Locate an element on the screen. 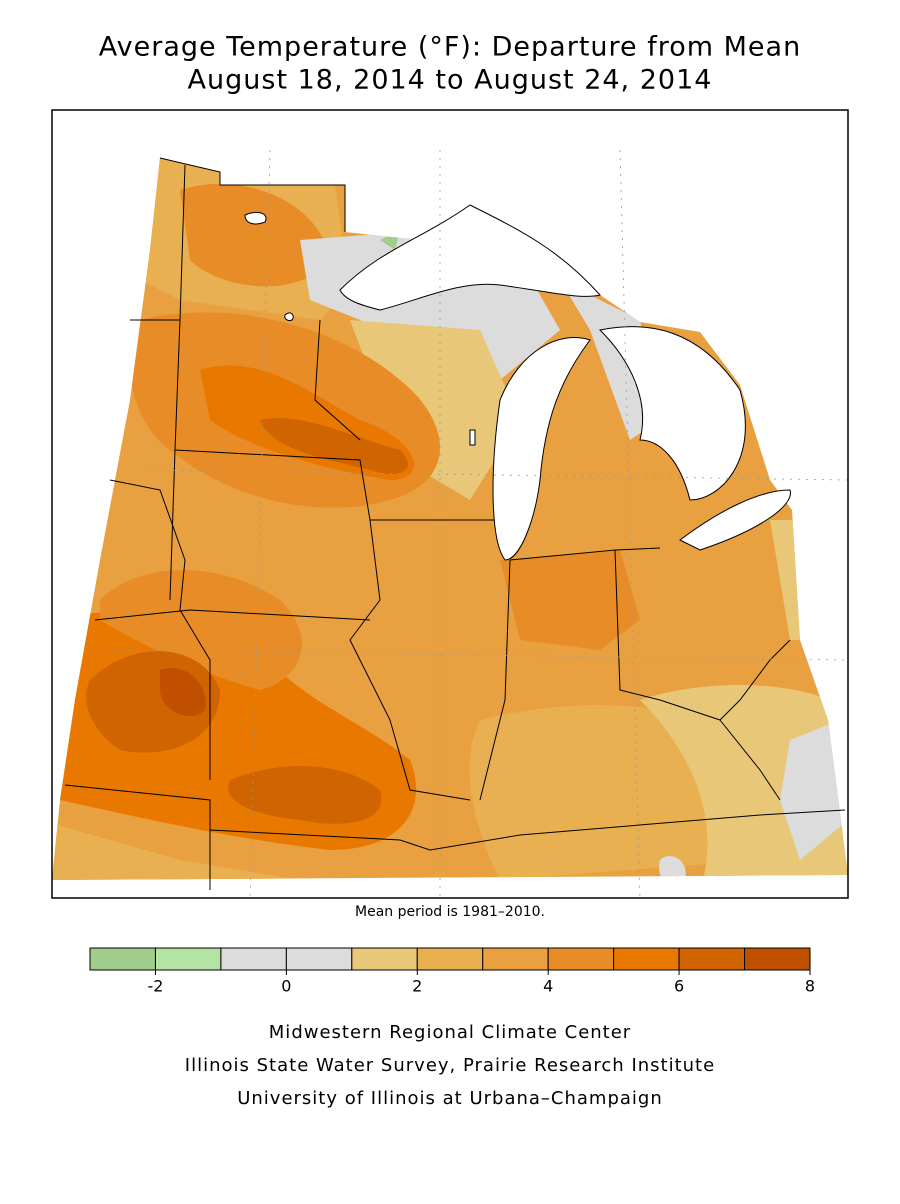  legend-tick-label: 6 is located at coordinates (679, 986).